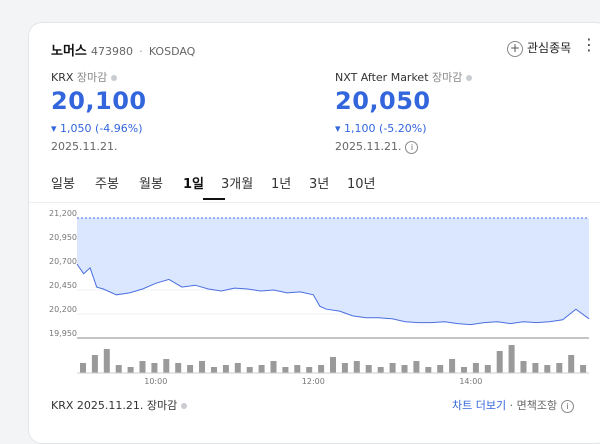 This screenshot has height=444, width=600. What do you see at coordinates (589, 44) in the screenshot?
I see `more-menu-icon: ⋮` at bounding box center [589, 44].